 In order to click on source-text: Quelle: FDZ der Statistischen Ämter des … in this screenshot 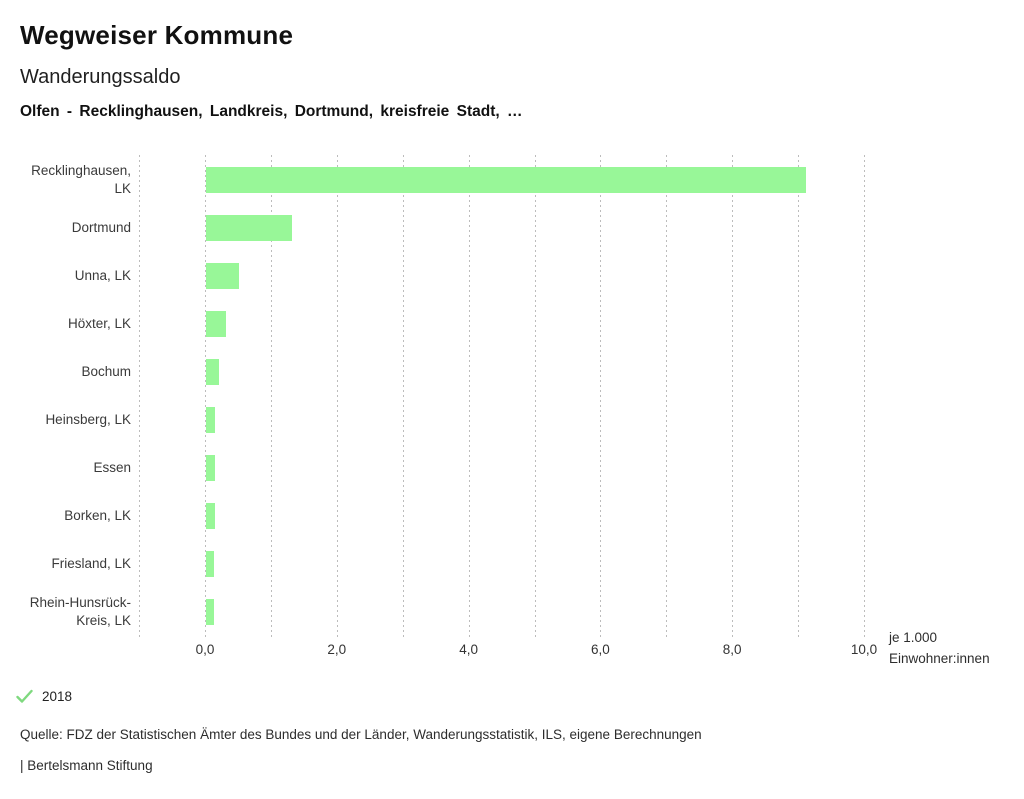, I will do `click(361, 734)`.